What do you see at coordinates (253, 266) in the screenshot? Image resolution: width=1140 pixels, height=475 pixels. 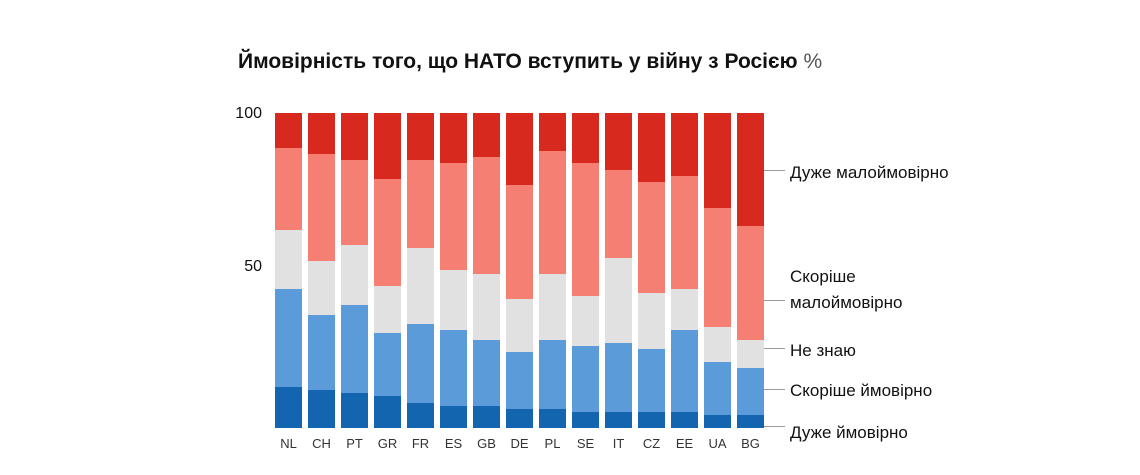 I see `y-axis-tick-50: 50` at bounding box center [253, 266].